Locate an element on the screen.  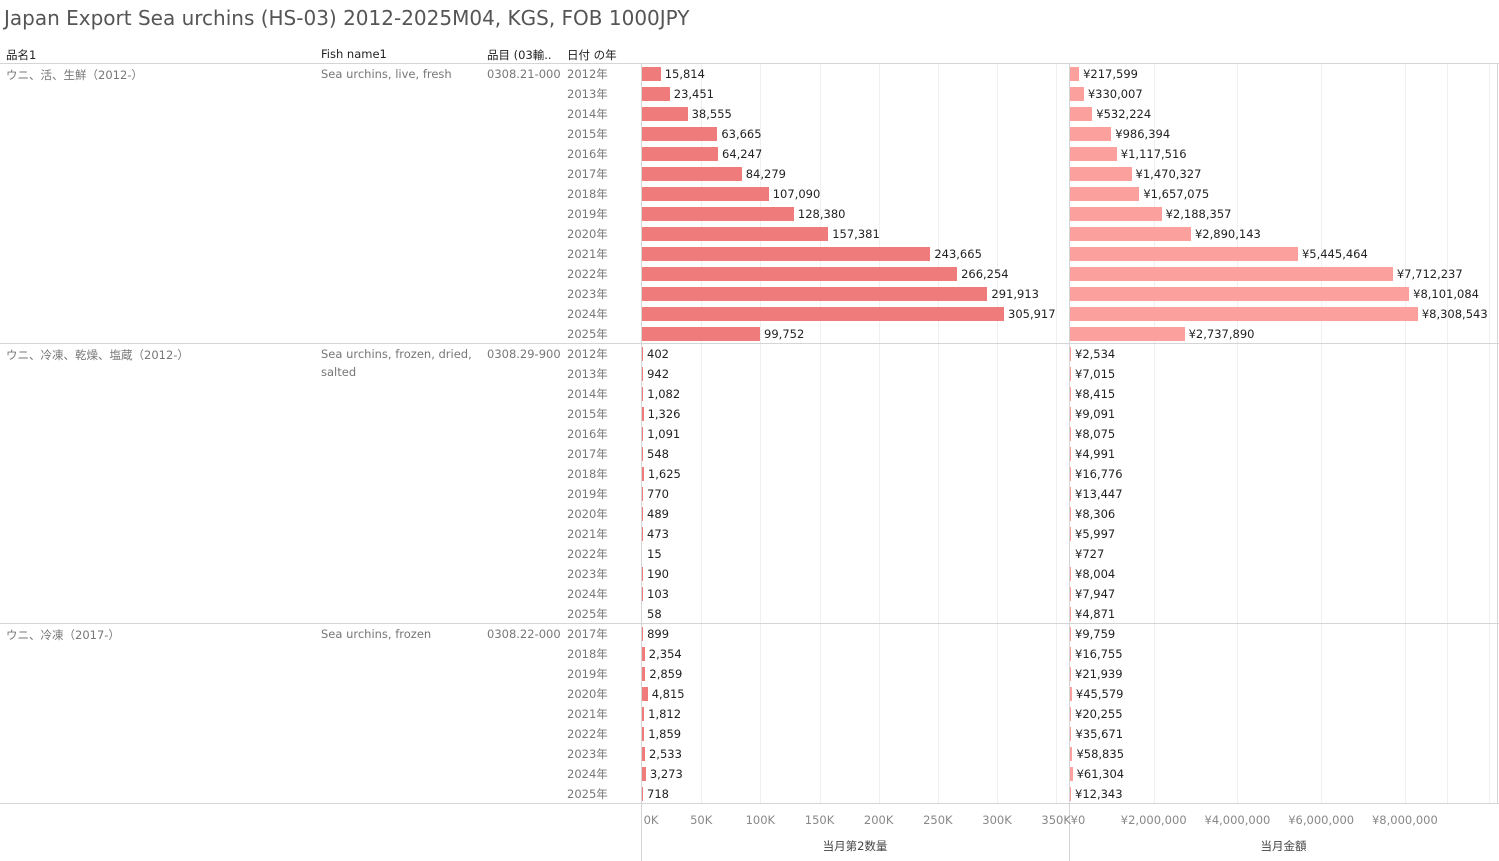
quantity-label: 23,451 is located at coordinates (693, 94).